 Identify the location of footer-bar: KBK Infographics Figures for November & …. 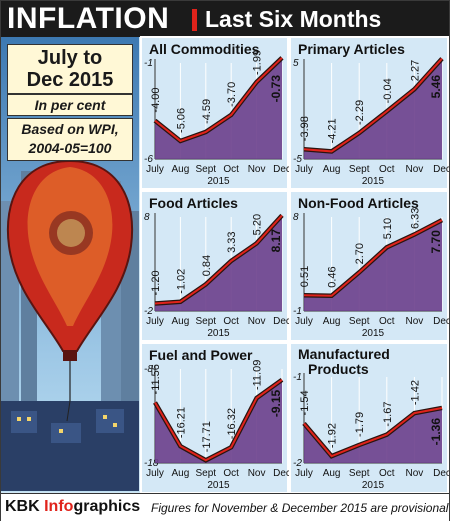
(225, 507).